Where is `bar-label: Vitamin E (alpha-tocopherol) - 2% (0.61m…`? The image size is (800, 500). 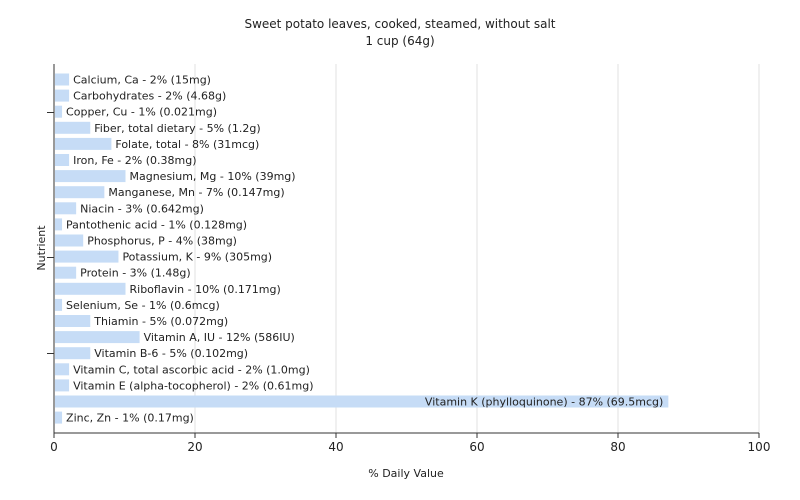
bar-label: Vitamin E (alpha-tocopherol) - 2% (0.61m… is located at coordinates (193, 385).